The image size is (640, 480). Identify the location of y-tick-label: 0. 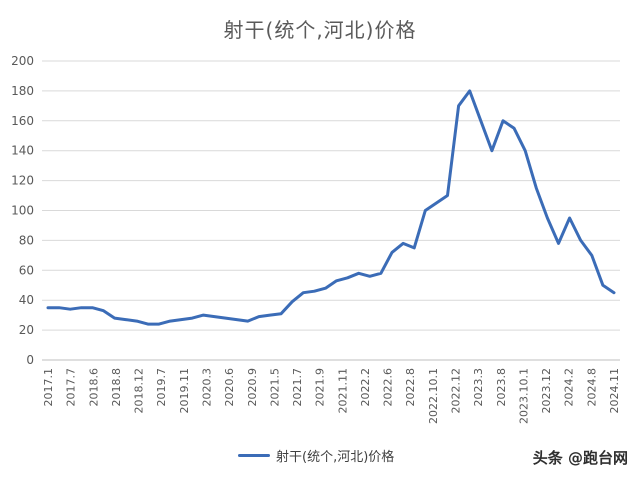
(30, 360).